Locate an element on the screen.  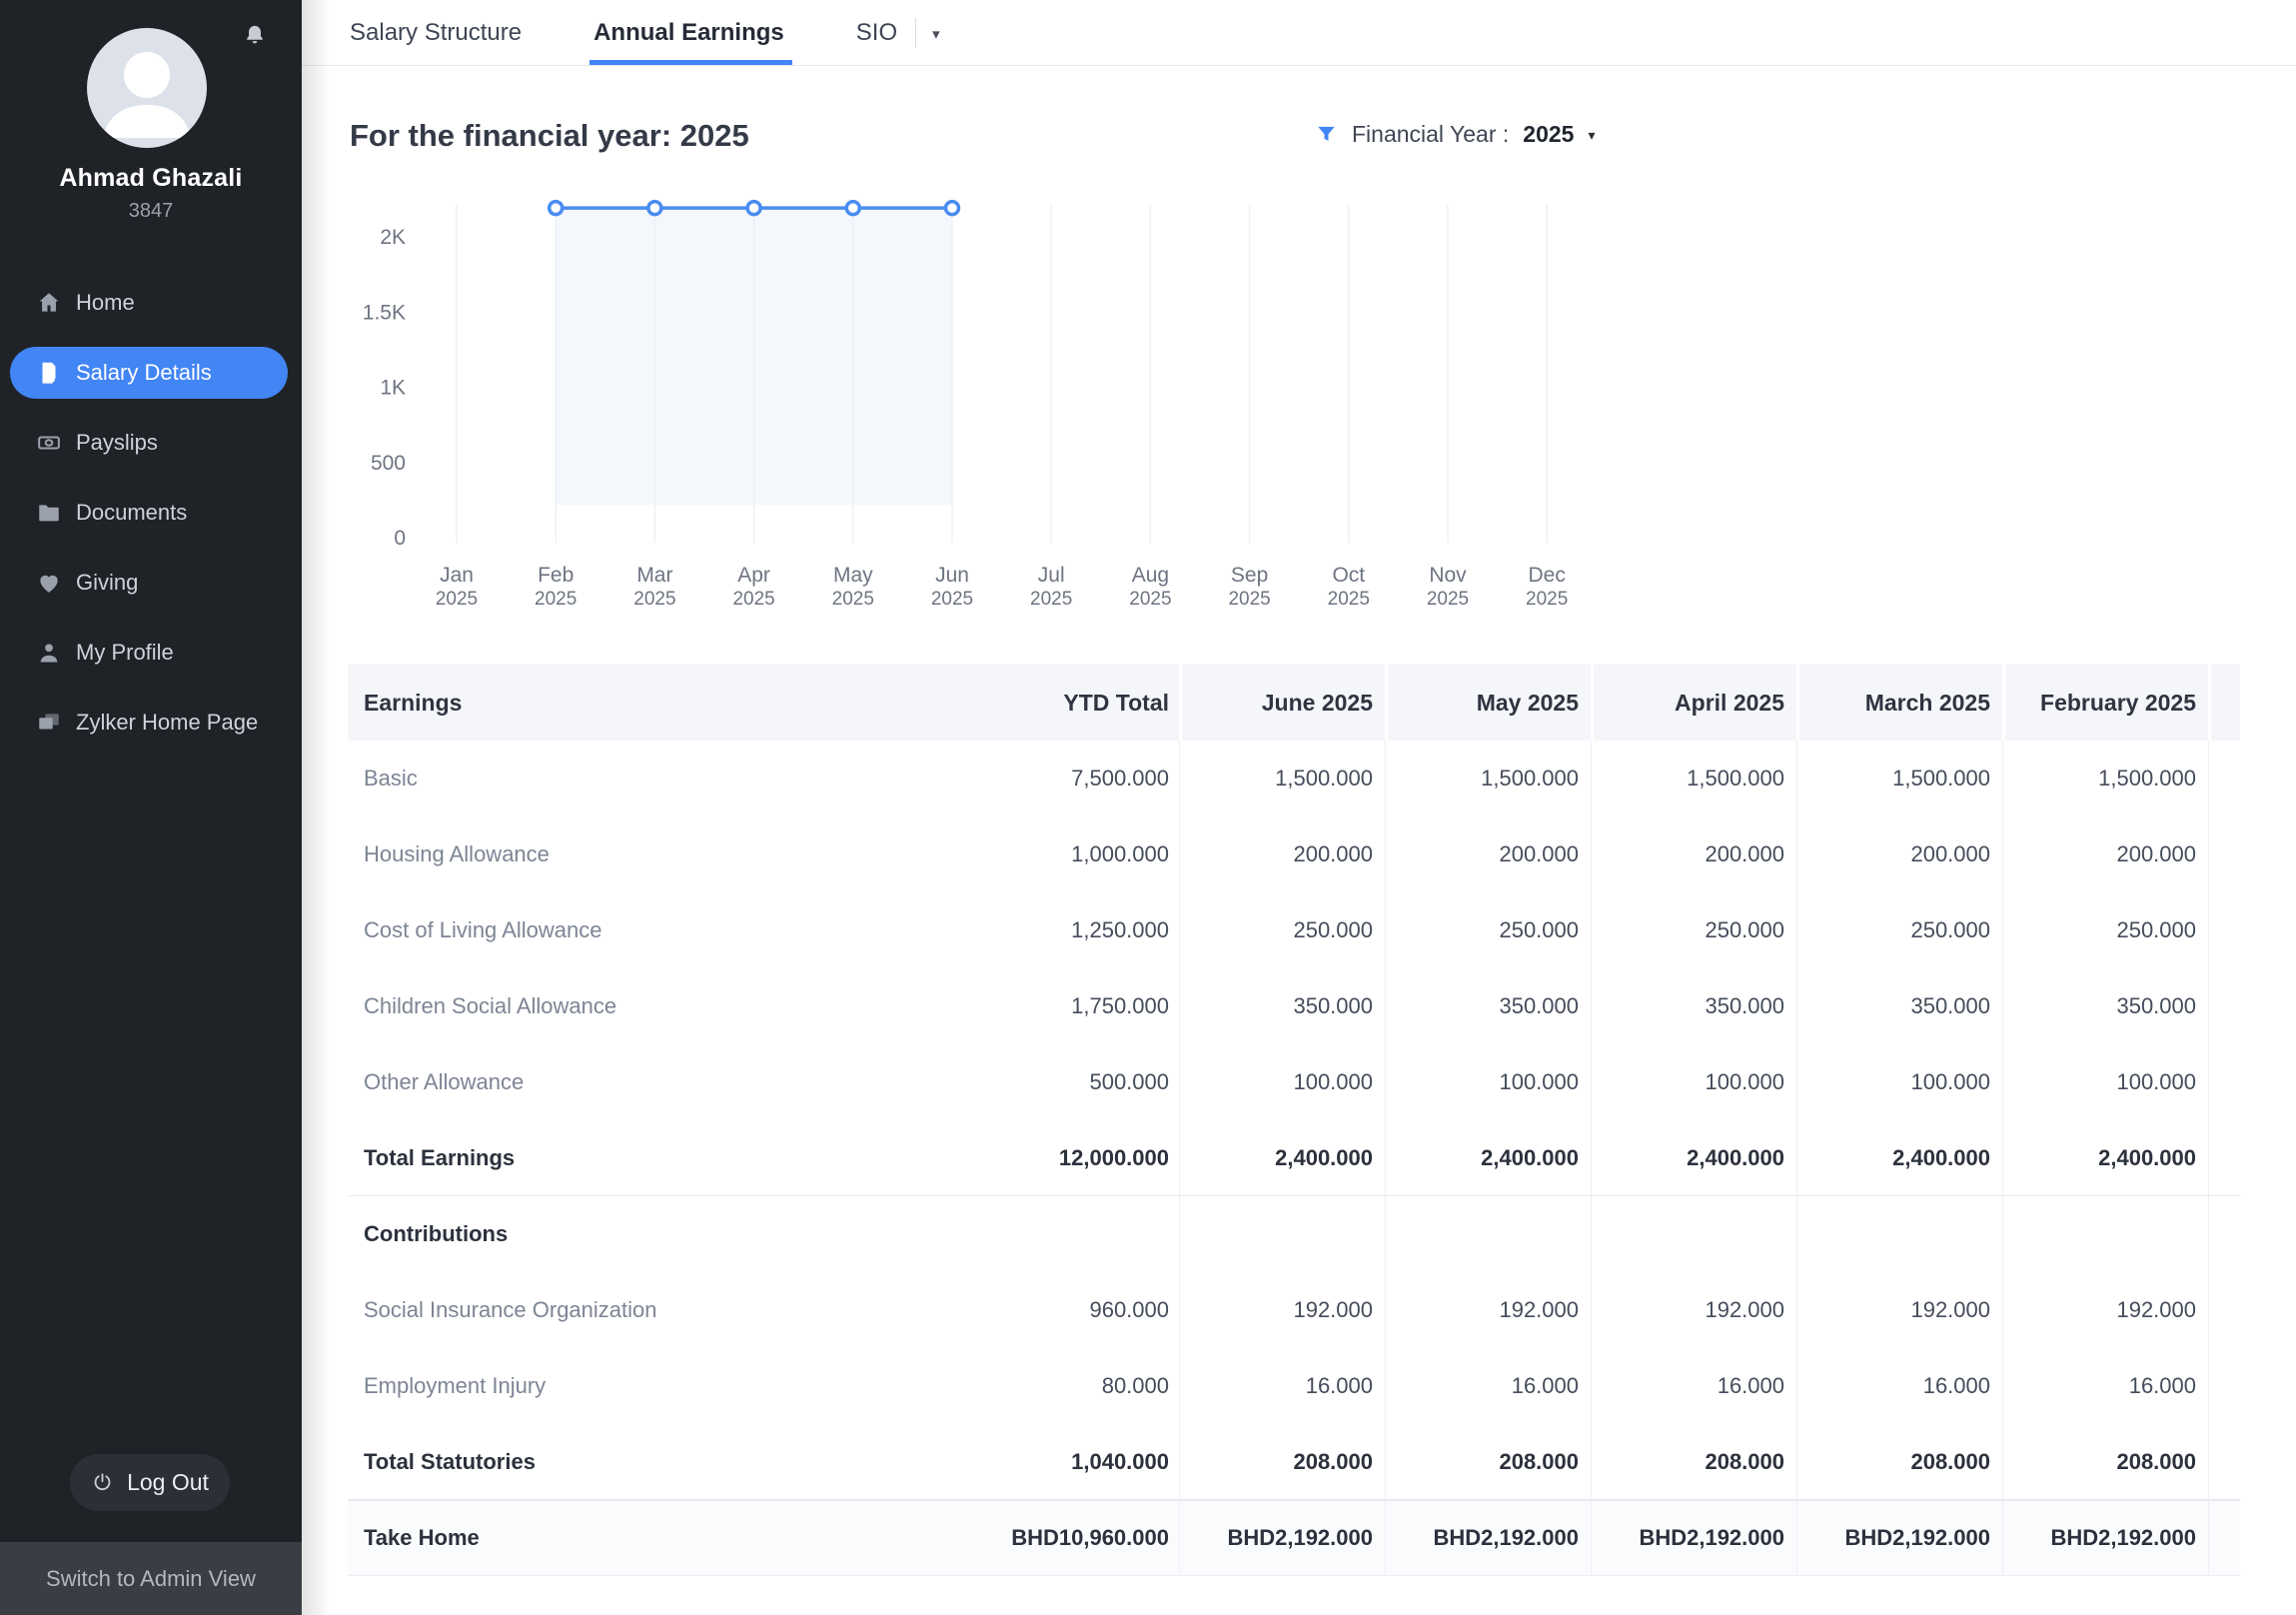
my-profile-icon is located at coordinates (49, 653).